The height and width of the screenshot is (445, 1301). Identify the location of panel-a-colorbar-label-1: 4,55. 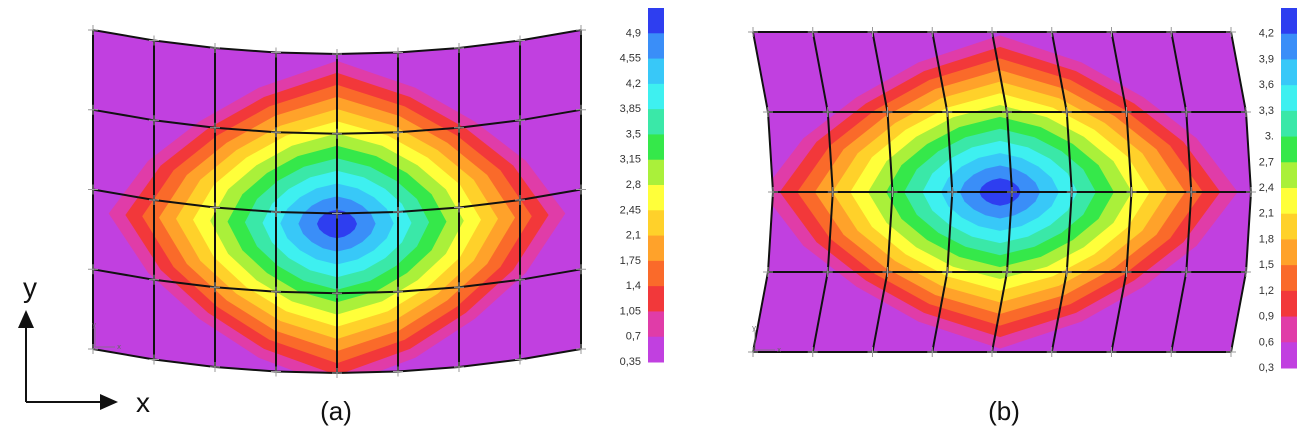
(630, 59).